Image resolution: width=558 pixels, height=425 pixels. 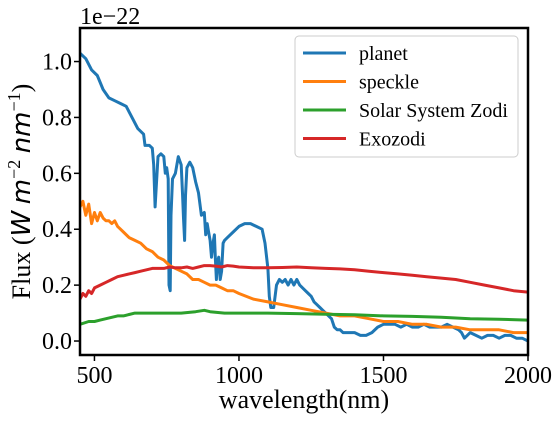 What do you see at coordinates (433, 111) in the screenshot?
I see `legend-label-solar-system-zodi: Solar System Zodi` at bounding box center [433, 111].